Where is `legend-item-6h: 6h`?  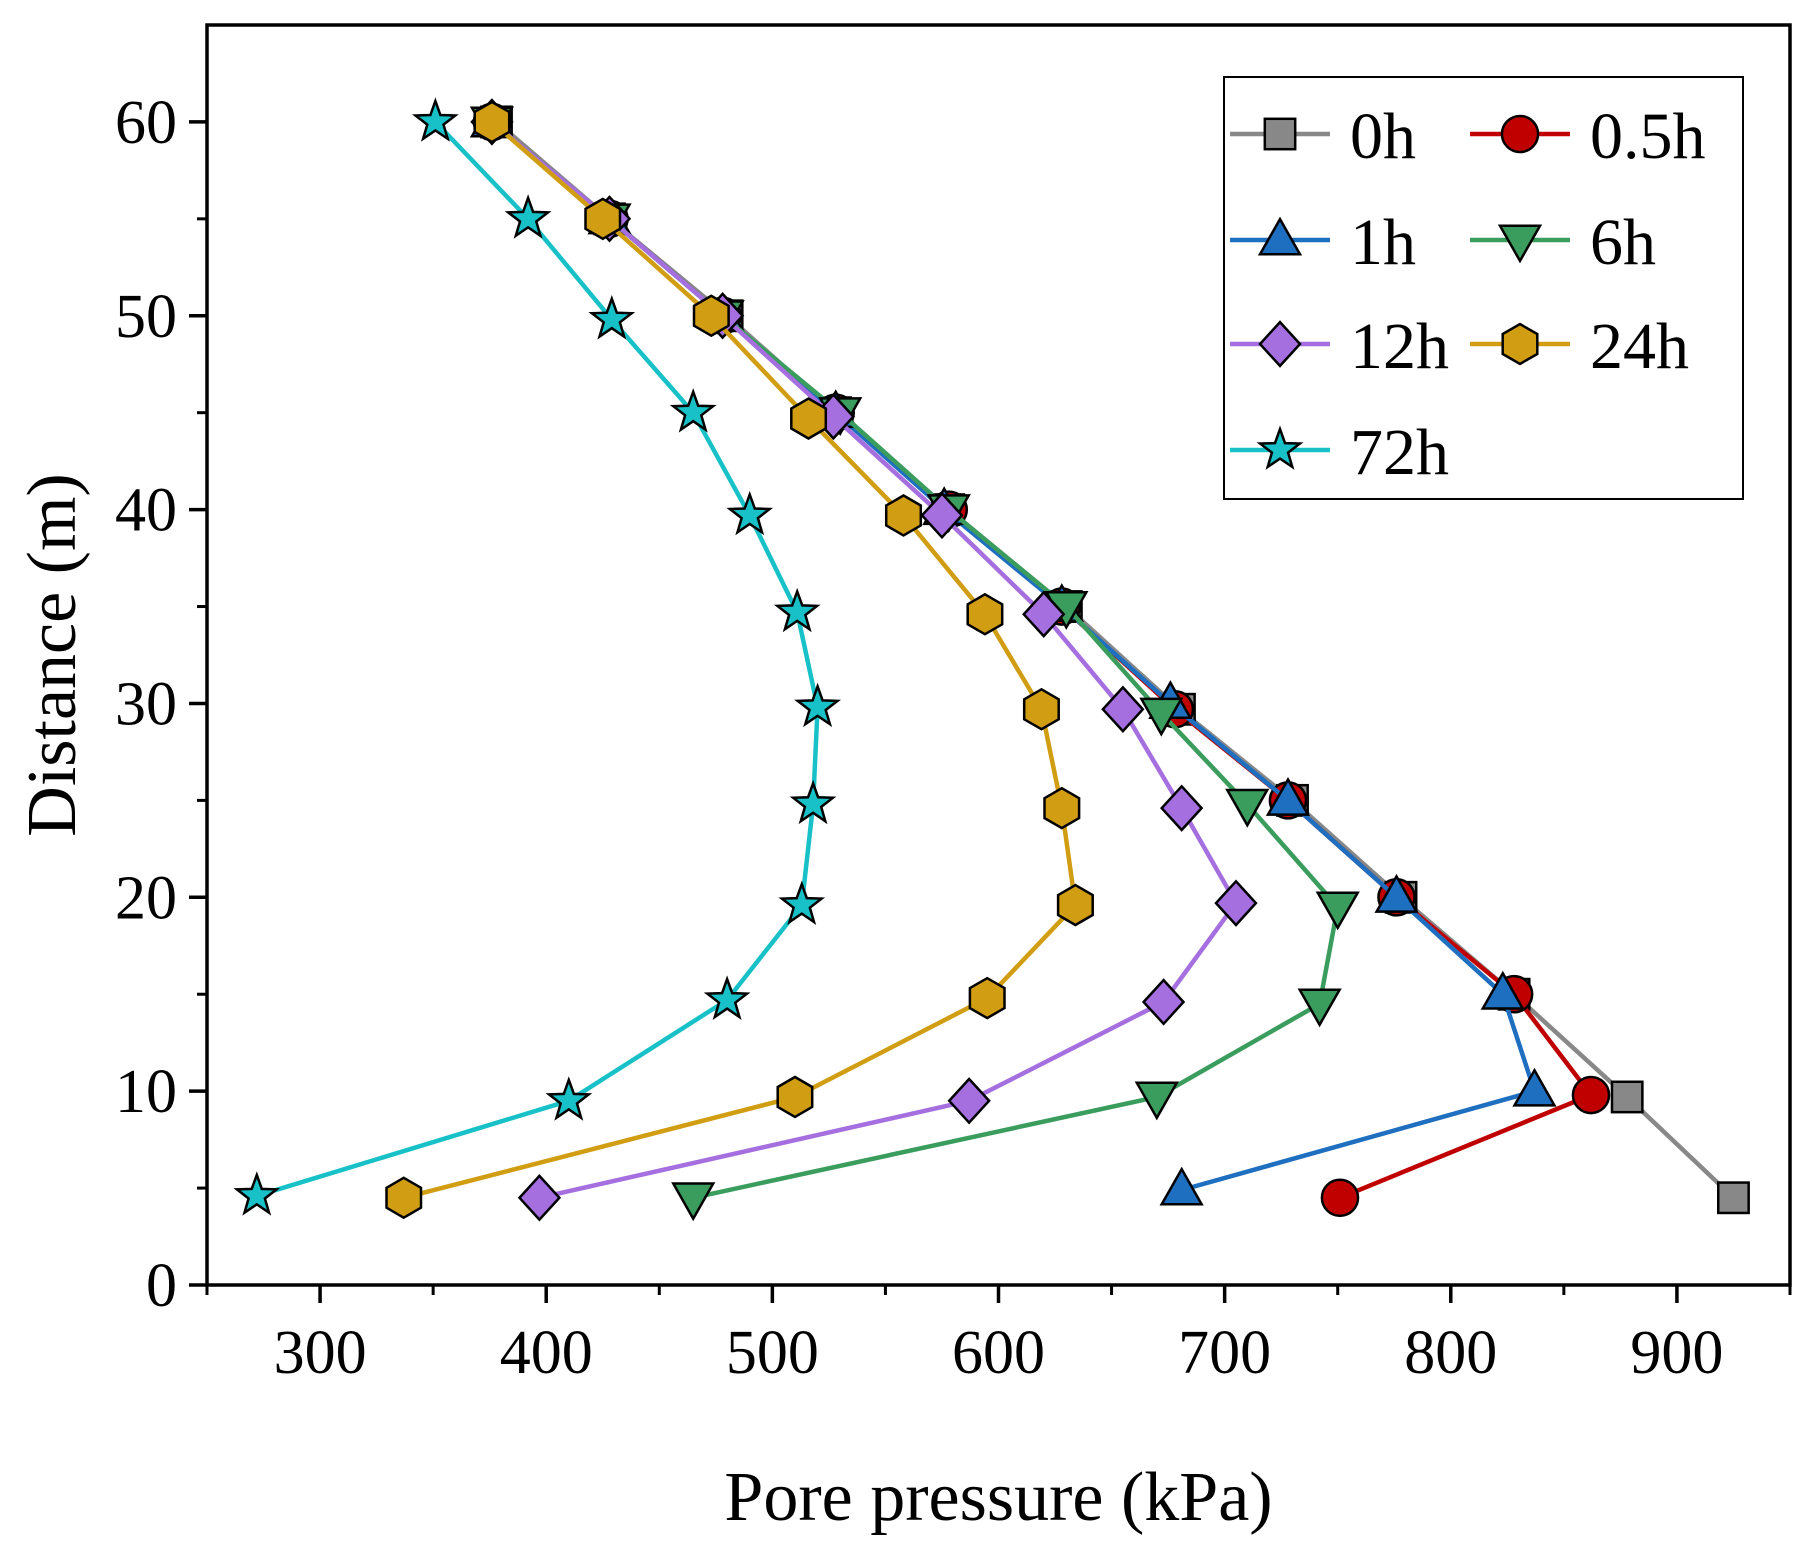 legend-item-6h: 6h is located at coordinates (1563, 242).